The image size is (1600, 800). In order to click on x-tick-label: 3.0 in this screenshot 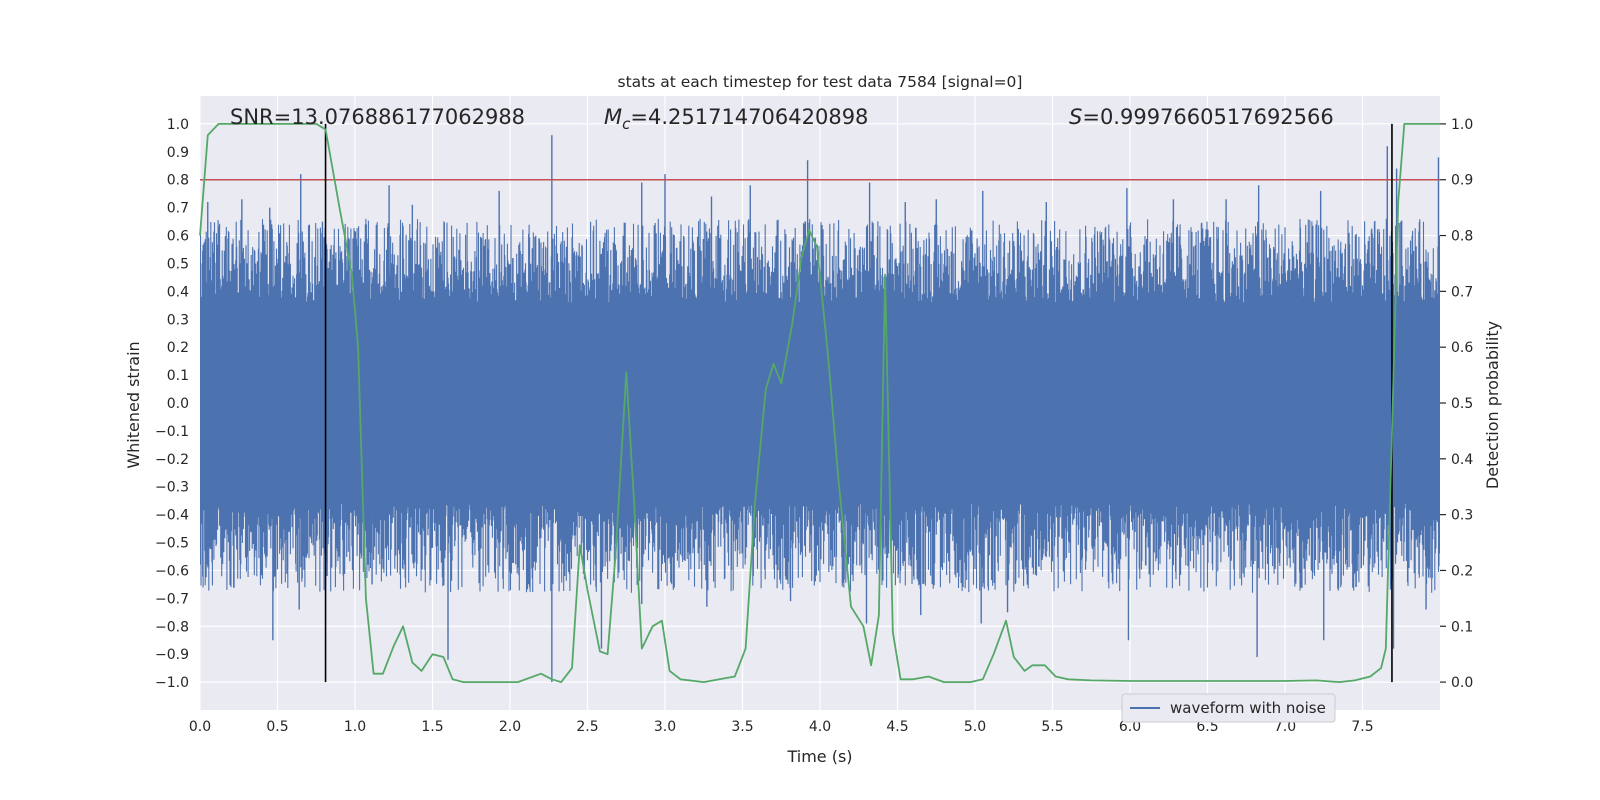, I will do `click(665, 727)`.